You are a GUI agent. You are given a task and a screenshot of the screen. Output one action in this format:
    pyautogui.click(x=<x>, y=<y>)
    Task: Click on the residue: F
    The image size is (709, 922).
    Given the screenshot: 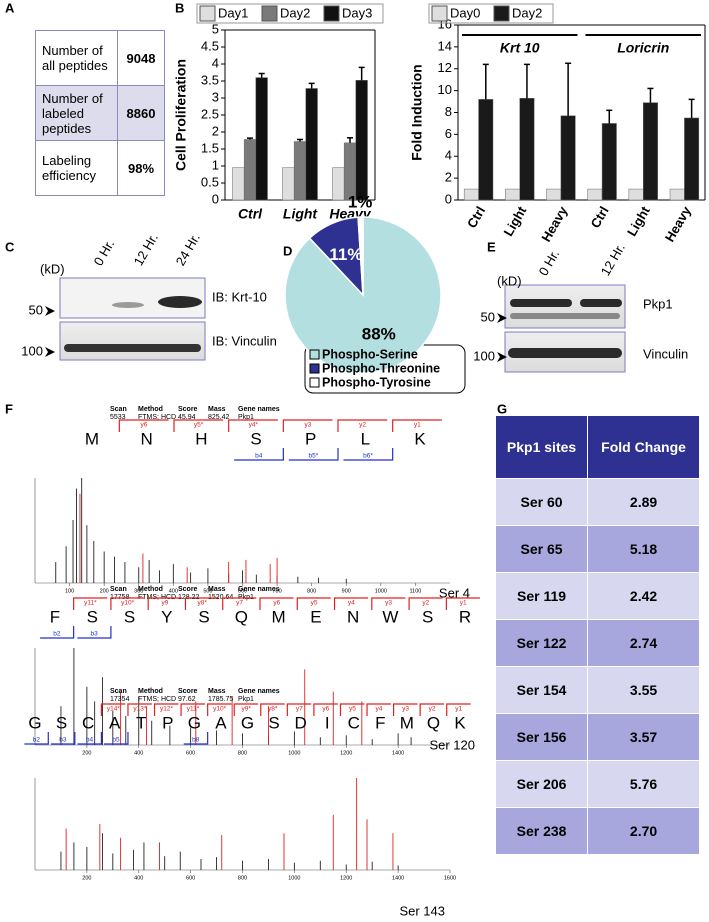 What is the action you would take?
    pyautogui.click(x=55, y=616)
    